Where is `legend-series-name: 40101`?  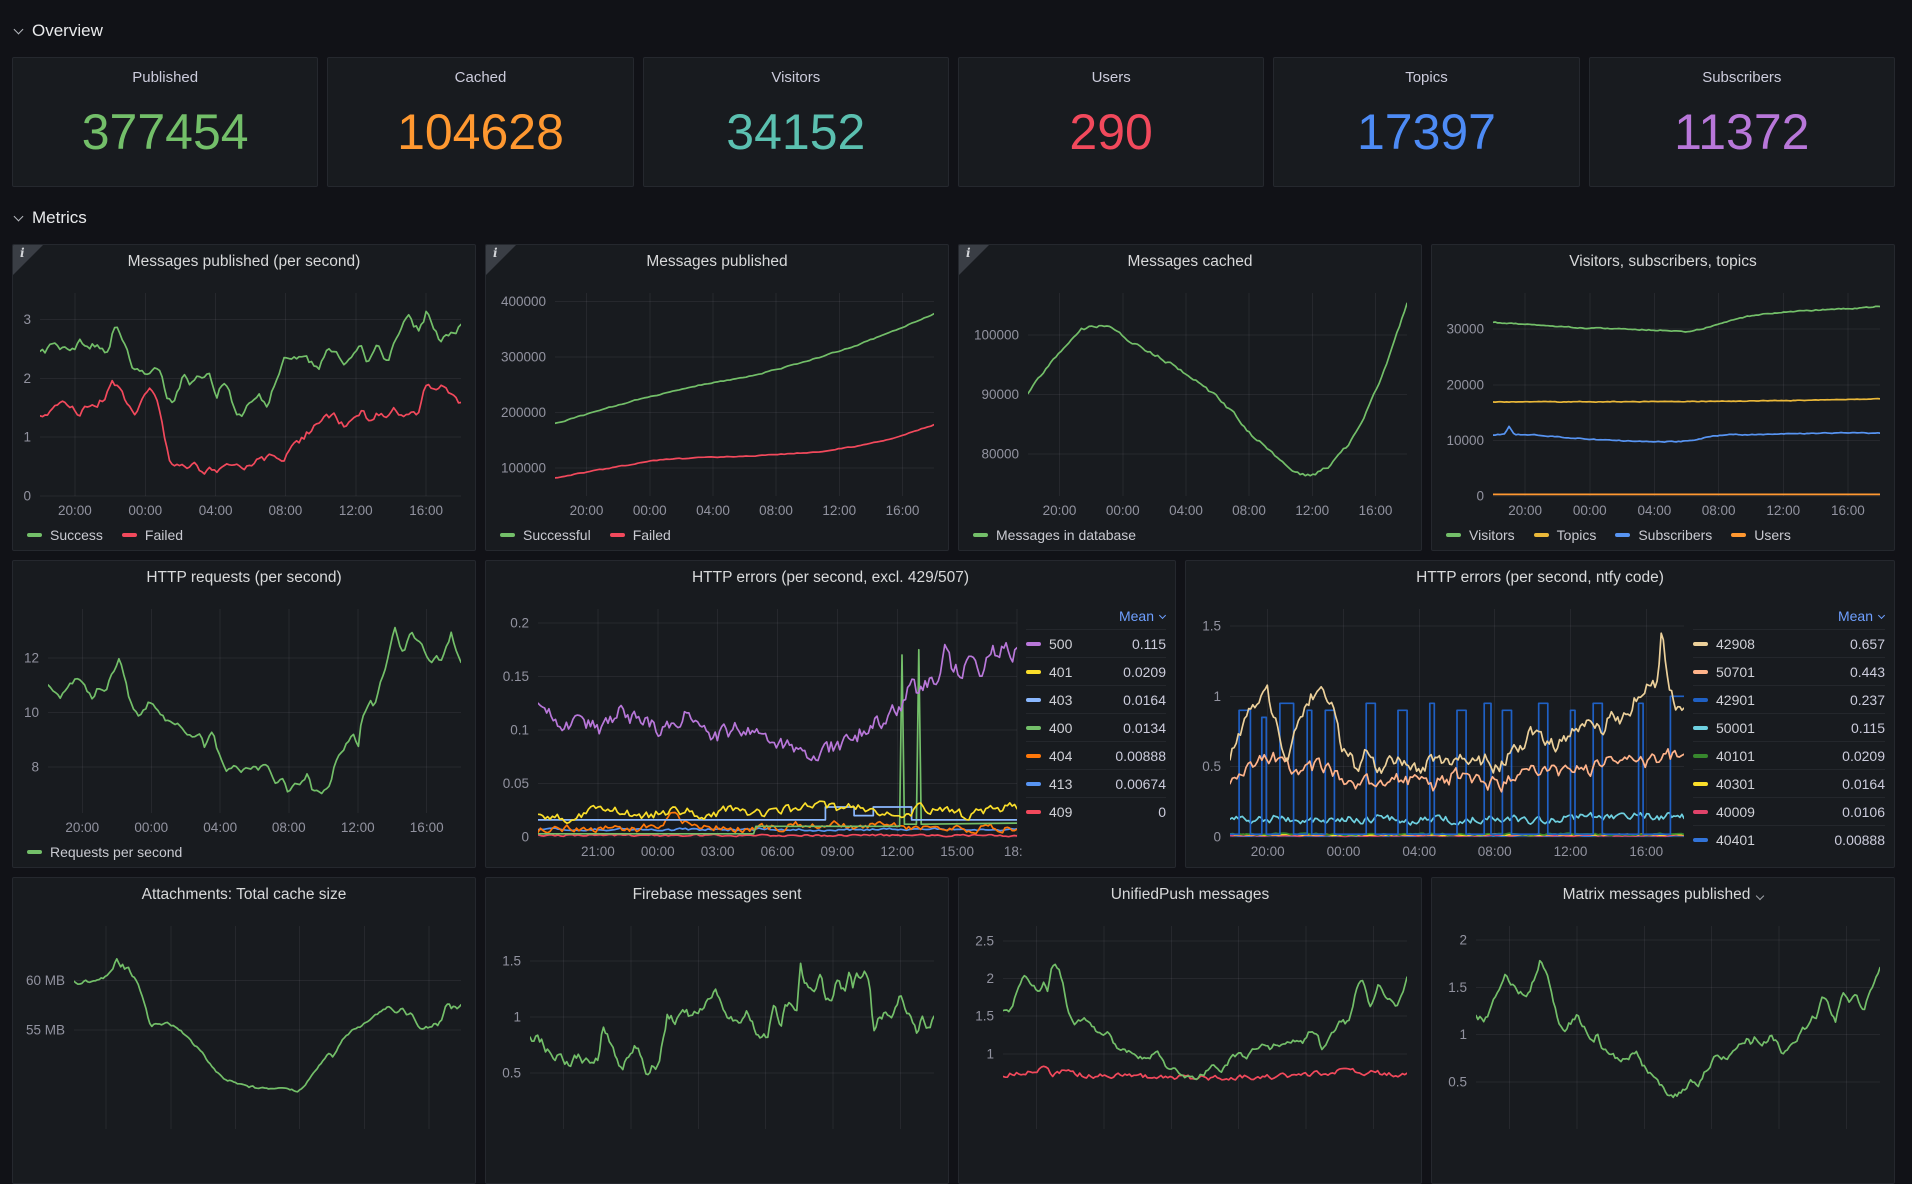 legend-series-name: 40101 is located at coordinates (1735, 755).